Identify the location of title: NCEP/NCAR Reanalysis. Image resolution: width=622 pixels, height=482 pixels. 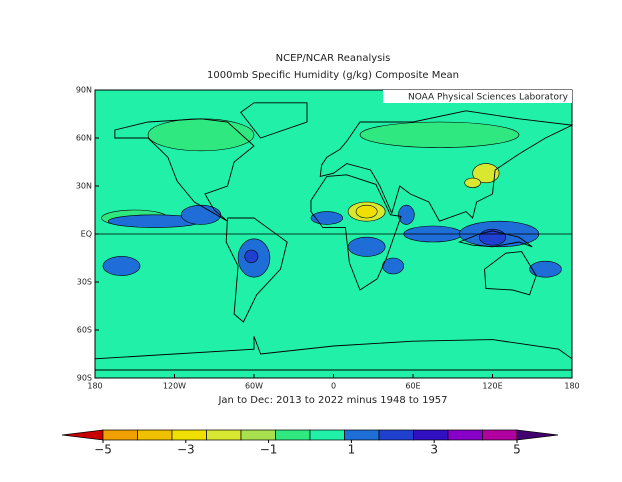
(333, 58).